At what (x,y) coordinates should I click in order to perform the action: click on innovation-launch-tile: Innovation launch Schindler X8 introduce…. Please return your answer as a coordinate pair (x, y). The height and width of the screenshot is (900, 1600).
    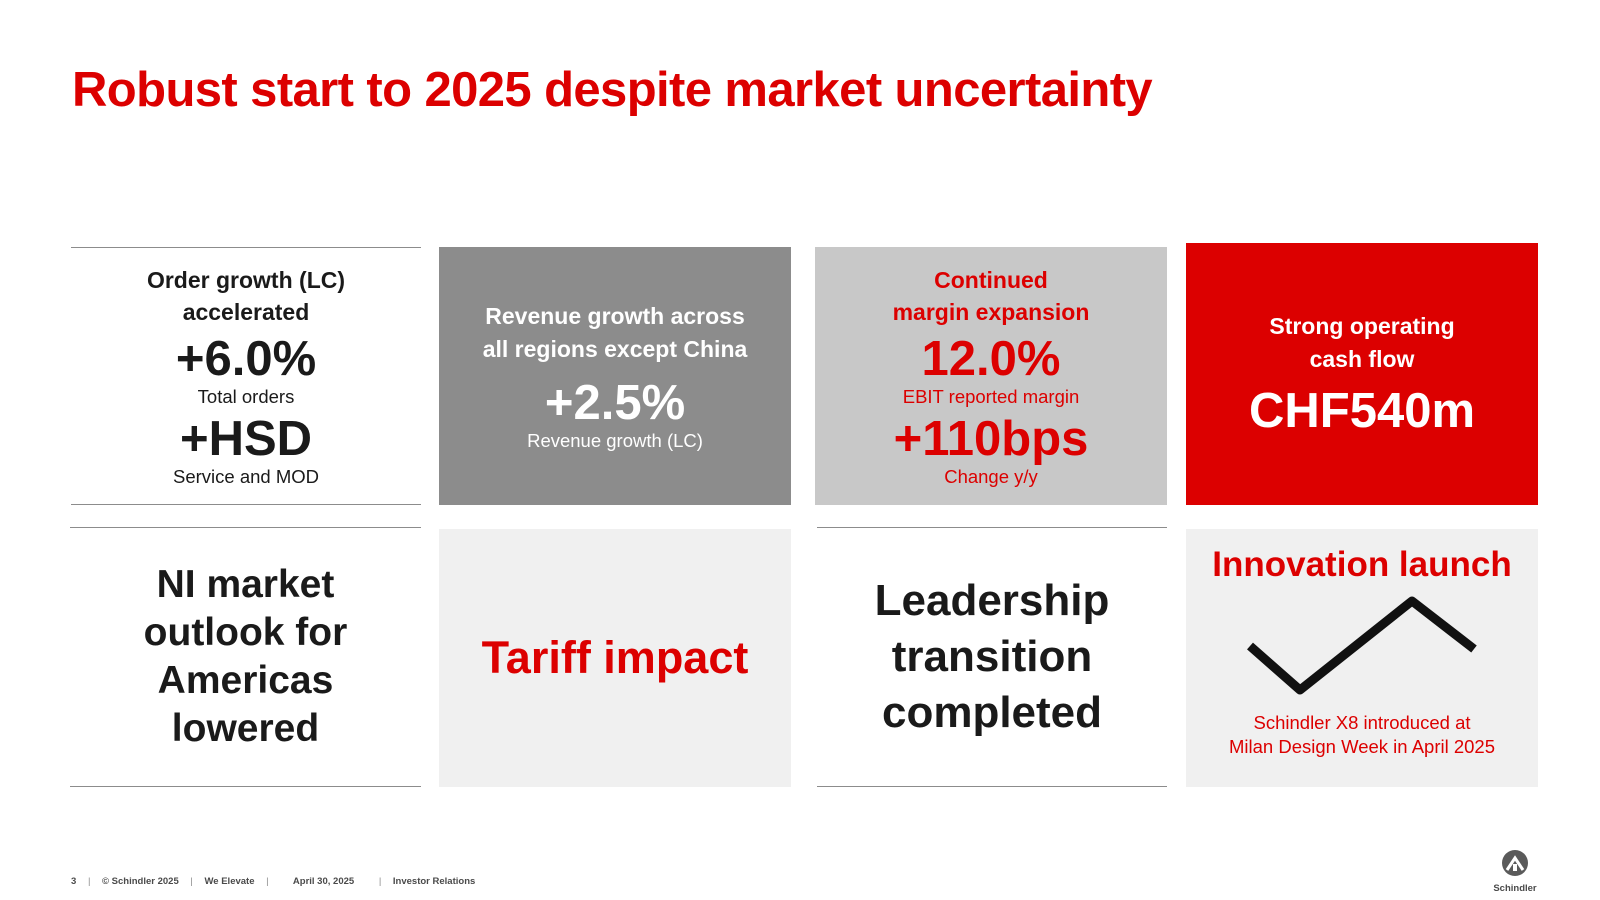
    Looking at the image, I should click on (1362, 658).